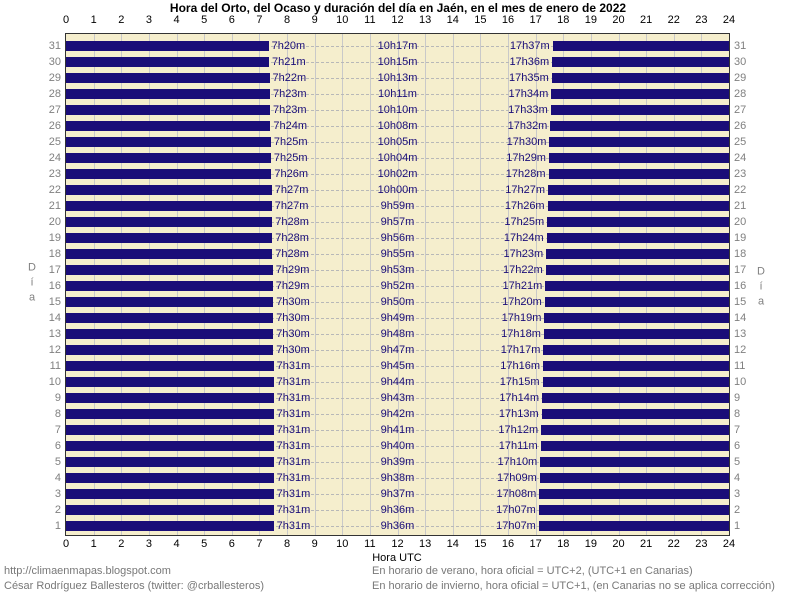 The image size is (796, 596). I want to click on y-tick-label: 22, so click(740, 190).